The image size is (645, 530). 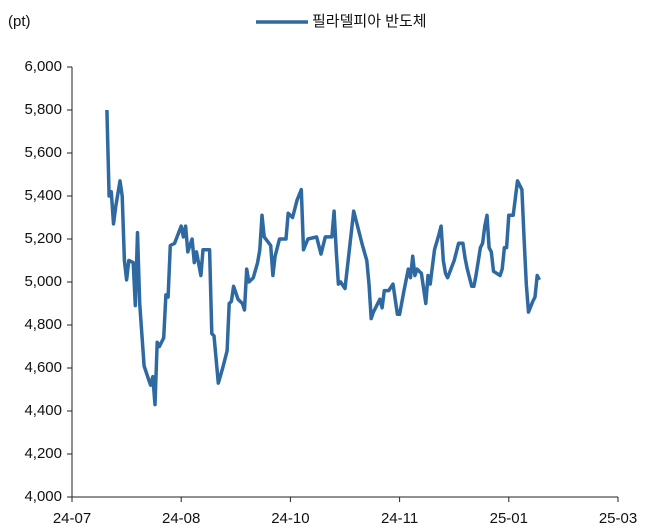 What do you see at coordinates (399, 518) in the screenshot?
I see `x-tick-label: 24-11` at bounding box center [399, 518].